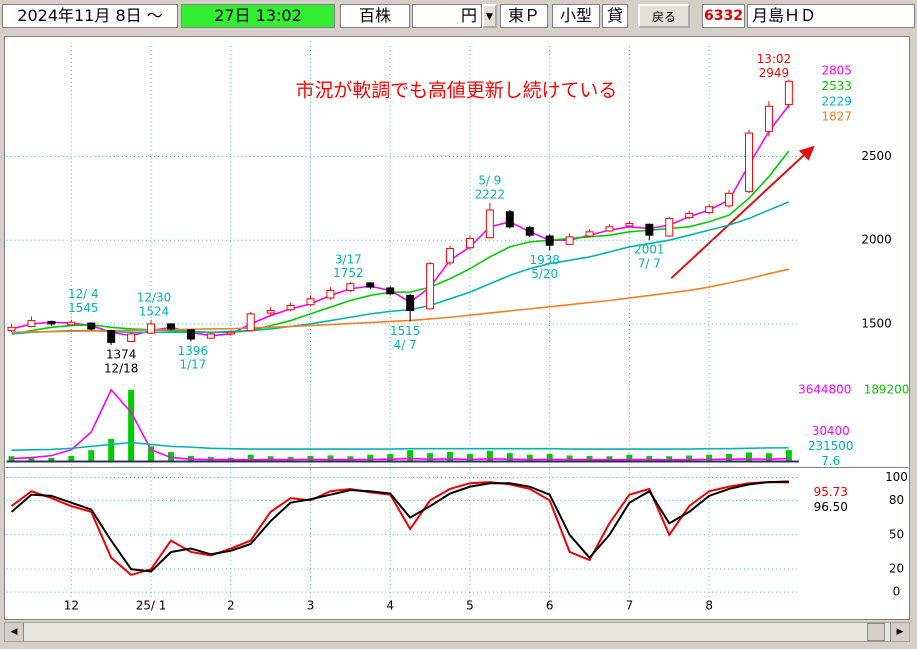 This screenshot has width=917, height=649. Describe the element at coordinates (348, 259) in the screenshot. I see `annotation-date: 3/17` at that location.